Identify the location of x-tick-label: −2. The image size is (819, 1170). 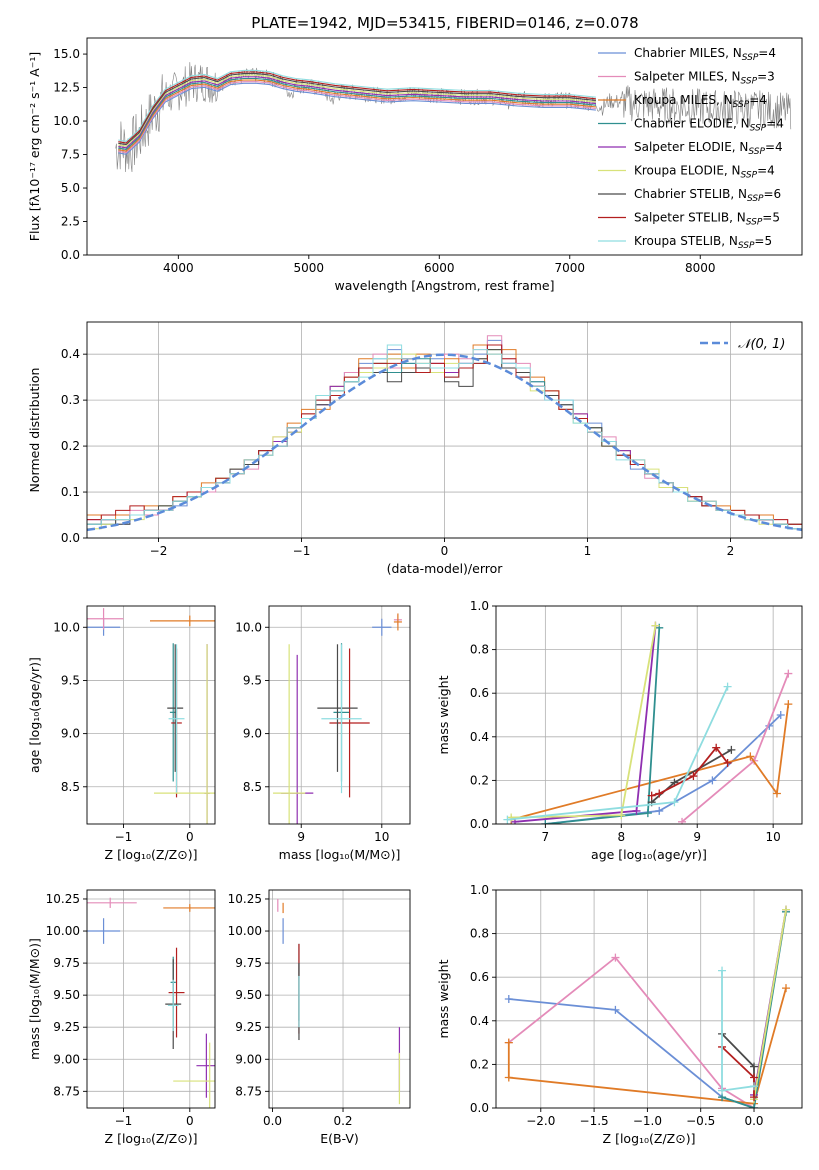
(159, 551).